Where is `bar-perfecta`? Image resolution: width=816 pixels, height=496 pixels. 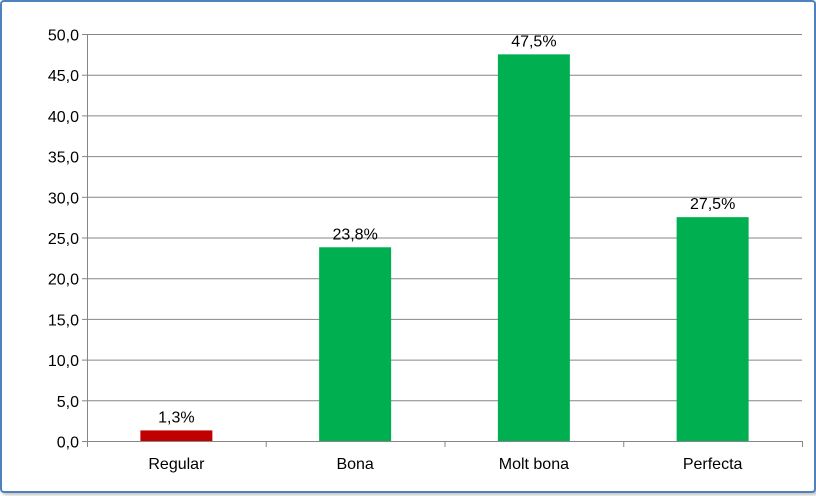 bar-perfecta is located at coordinates (712, 329).